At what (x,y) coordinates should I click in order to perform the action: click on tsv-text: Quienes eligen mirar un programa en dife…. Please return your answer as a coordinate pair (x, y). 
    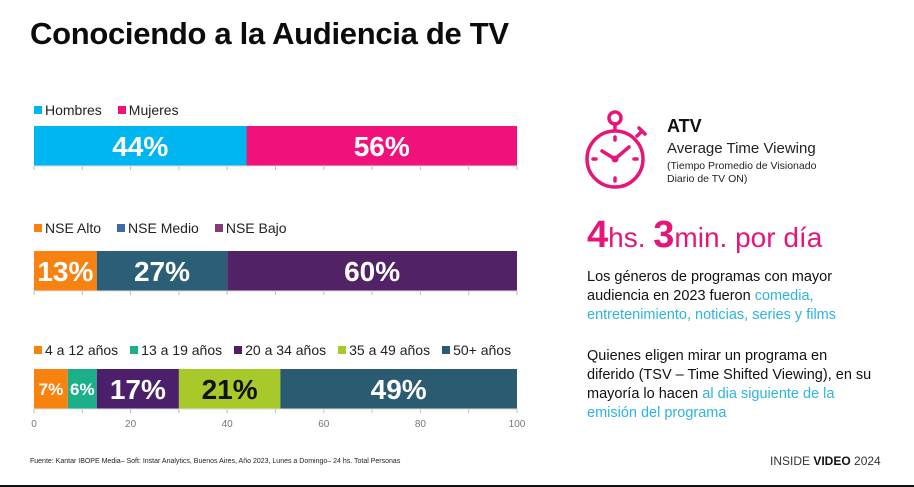
    Looking at the image, I should click on (729, 375).